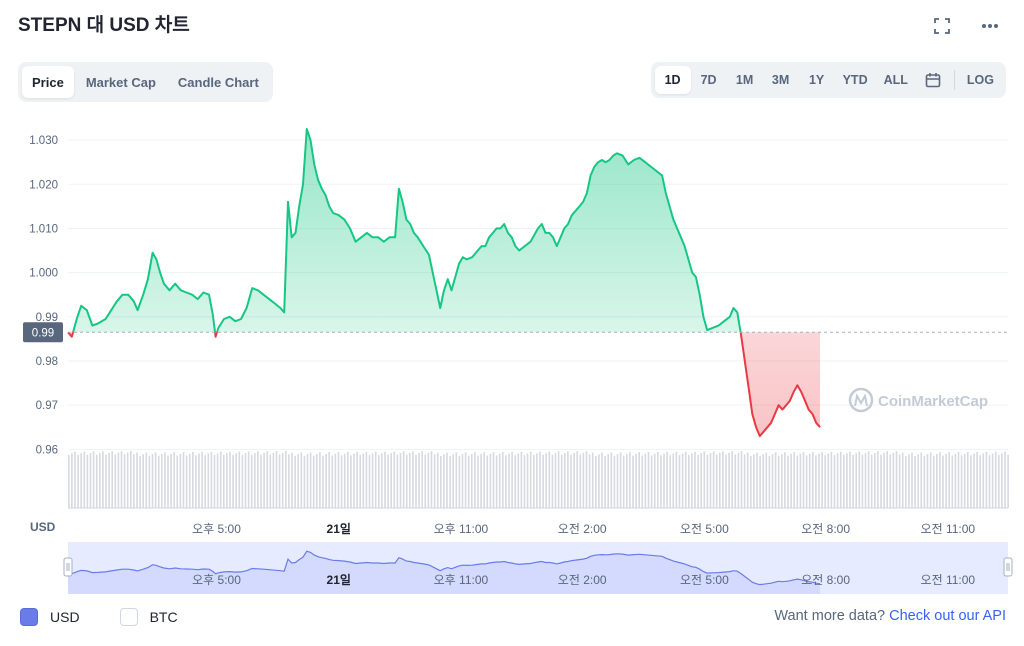 The height and width of the screenshot is (646, 1024). Describe the element at coordinates (68, 567) in the screenshot. I see `navigator-handle` at that location.